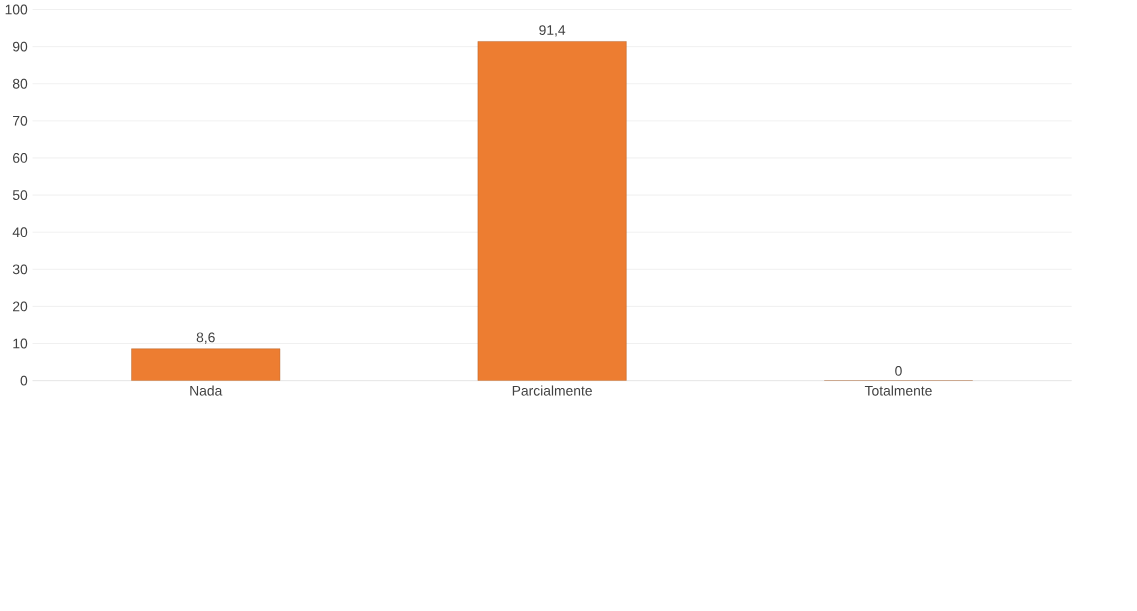  Describe the element at coordinates (205, 338) in the screenshot. I see `data-label: 8,6` at that location.